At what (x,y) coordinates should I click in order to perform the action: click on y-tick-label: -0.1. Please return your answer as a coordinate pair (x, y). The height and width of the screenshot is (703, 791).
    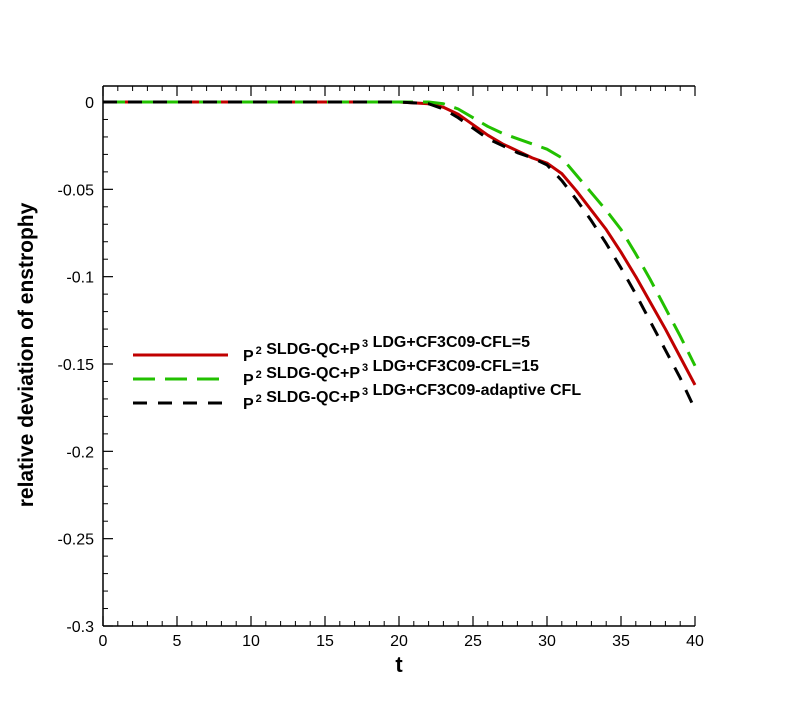
    Looking at the image, I should click on (80, 278).